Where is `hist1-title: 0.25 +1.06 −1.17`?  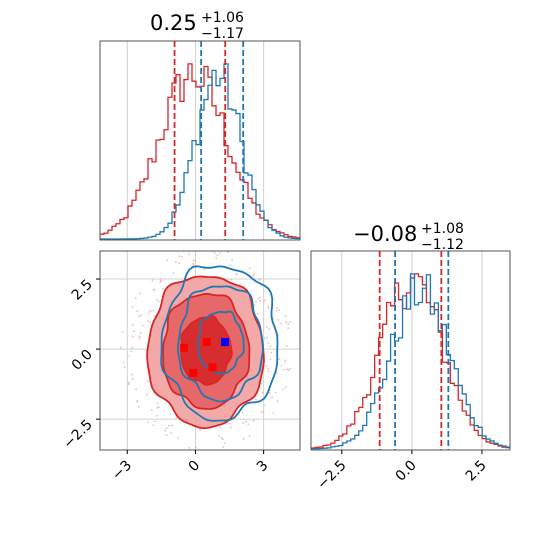 hist1-title: 0.25 +1.06 −1.17 is located at coordinates (197, 26).